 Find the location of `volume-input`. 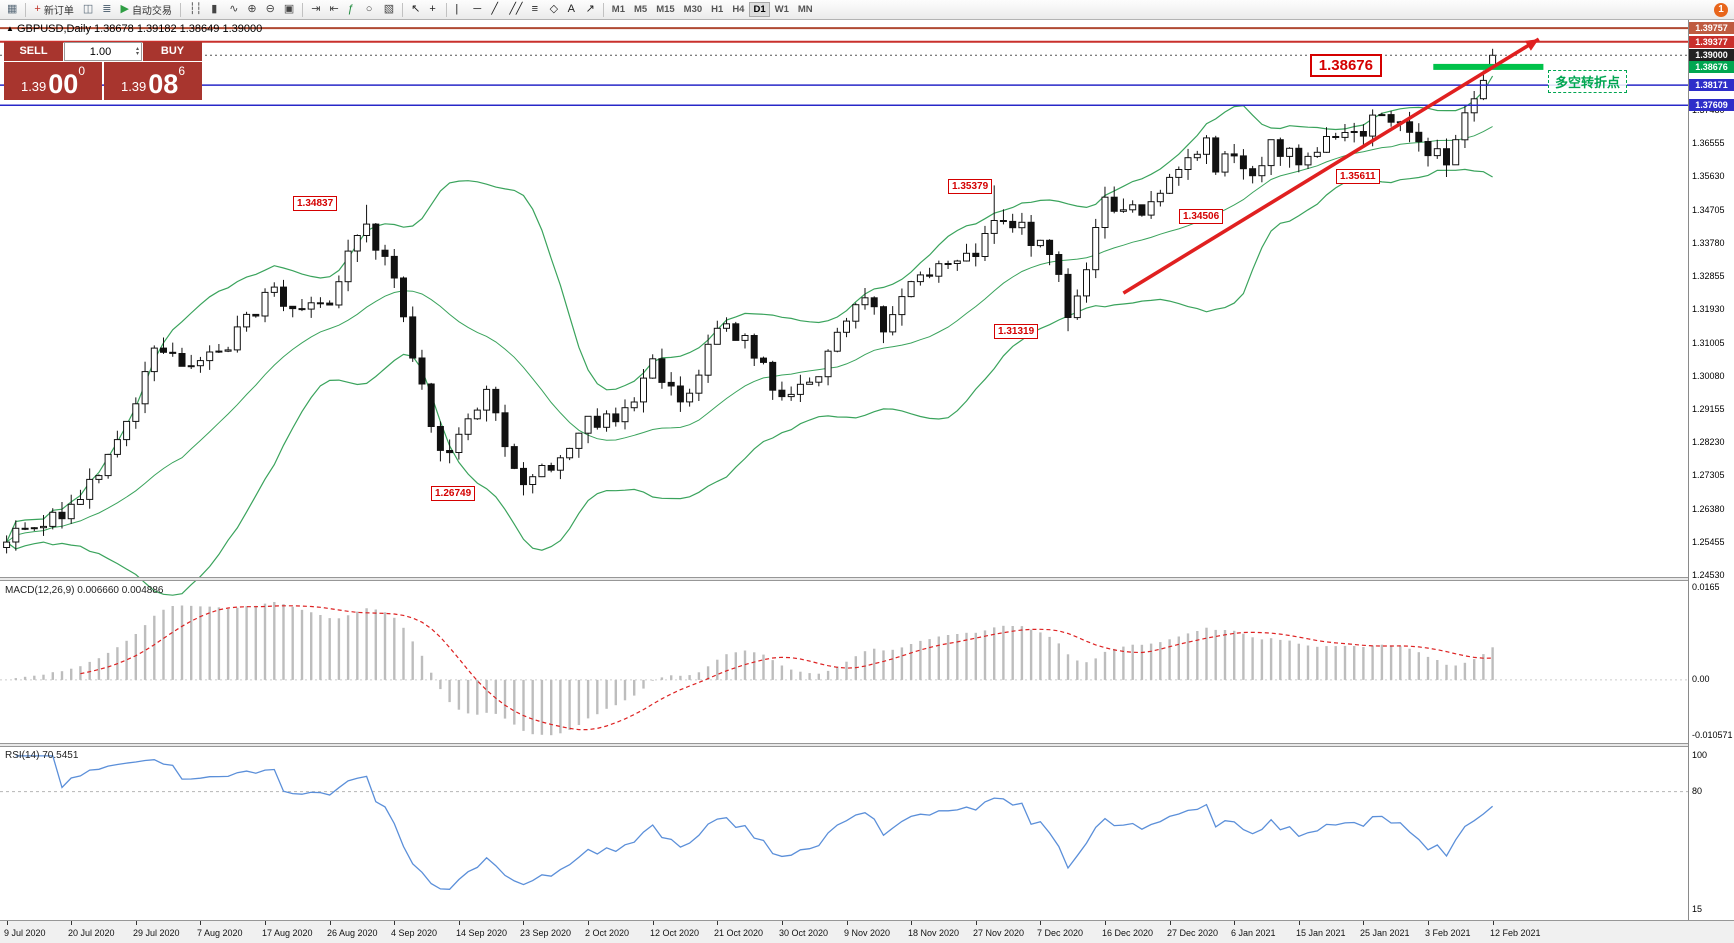

volume-input is located at coordinates (100, 51).